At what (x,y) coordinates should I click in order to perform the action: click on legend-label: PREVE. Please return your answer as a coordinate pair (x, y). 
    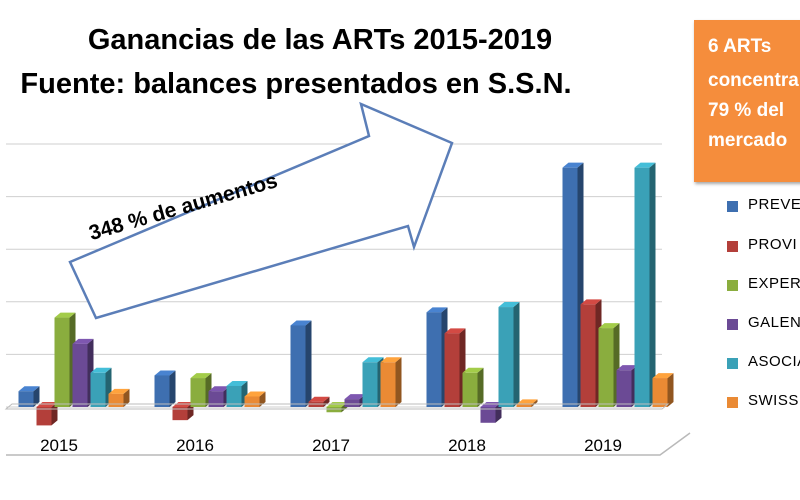
    Looking at the image, I should click on (774, 204).